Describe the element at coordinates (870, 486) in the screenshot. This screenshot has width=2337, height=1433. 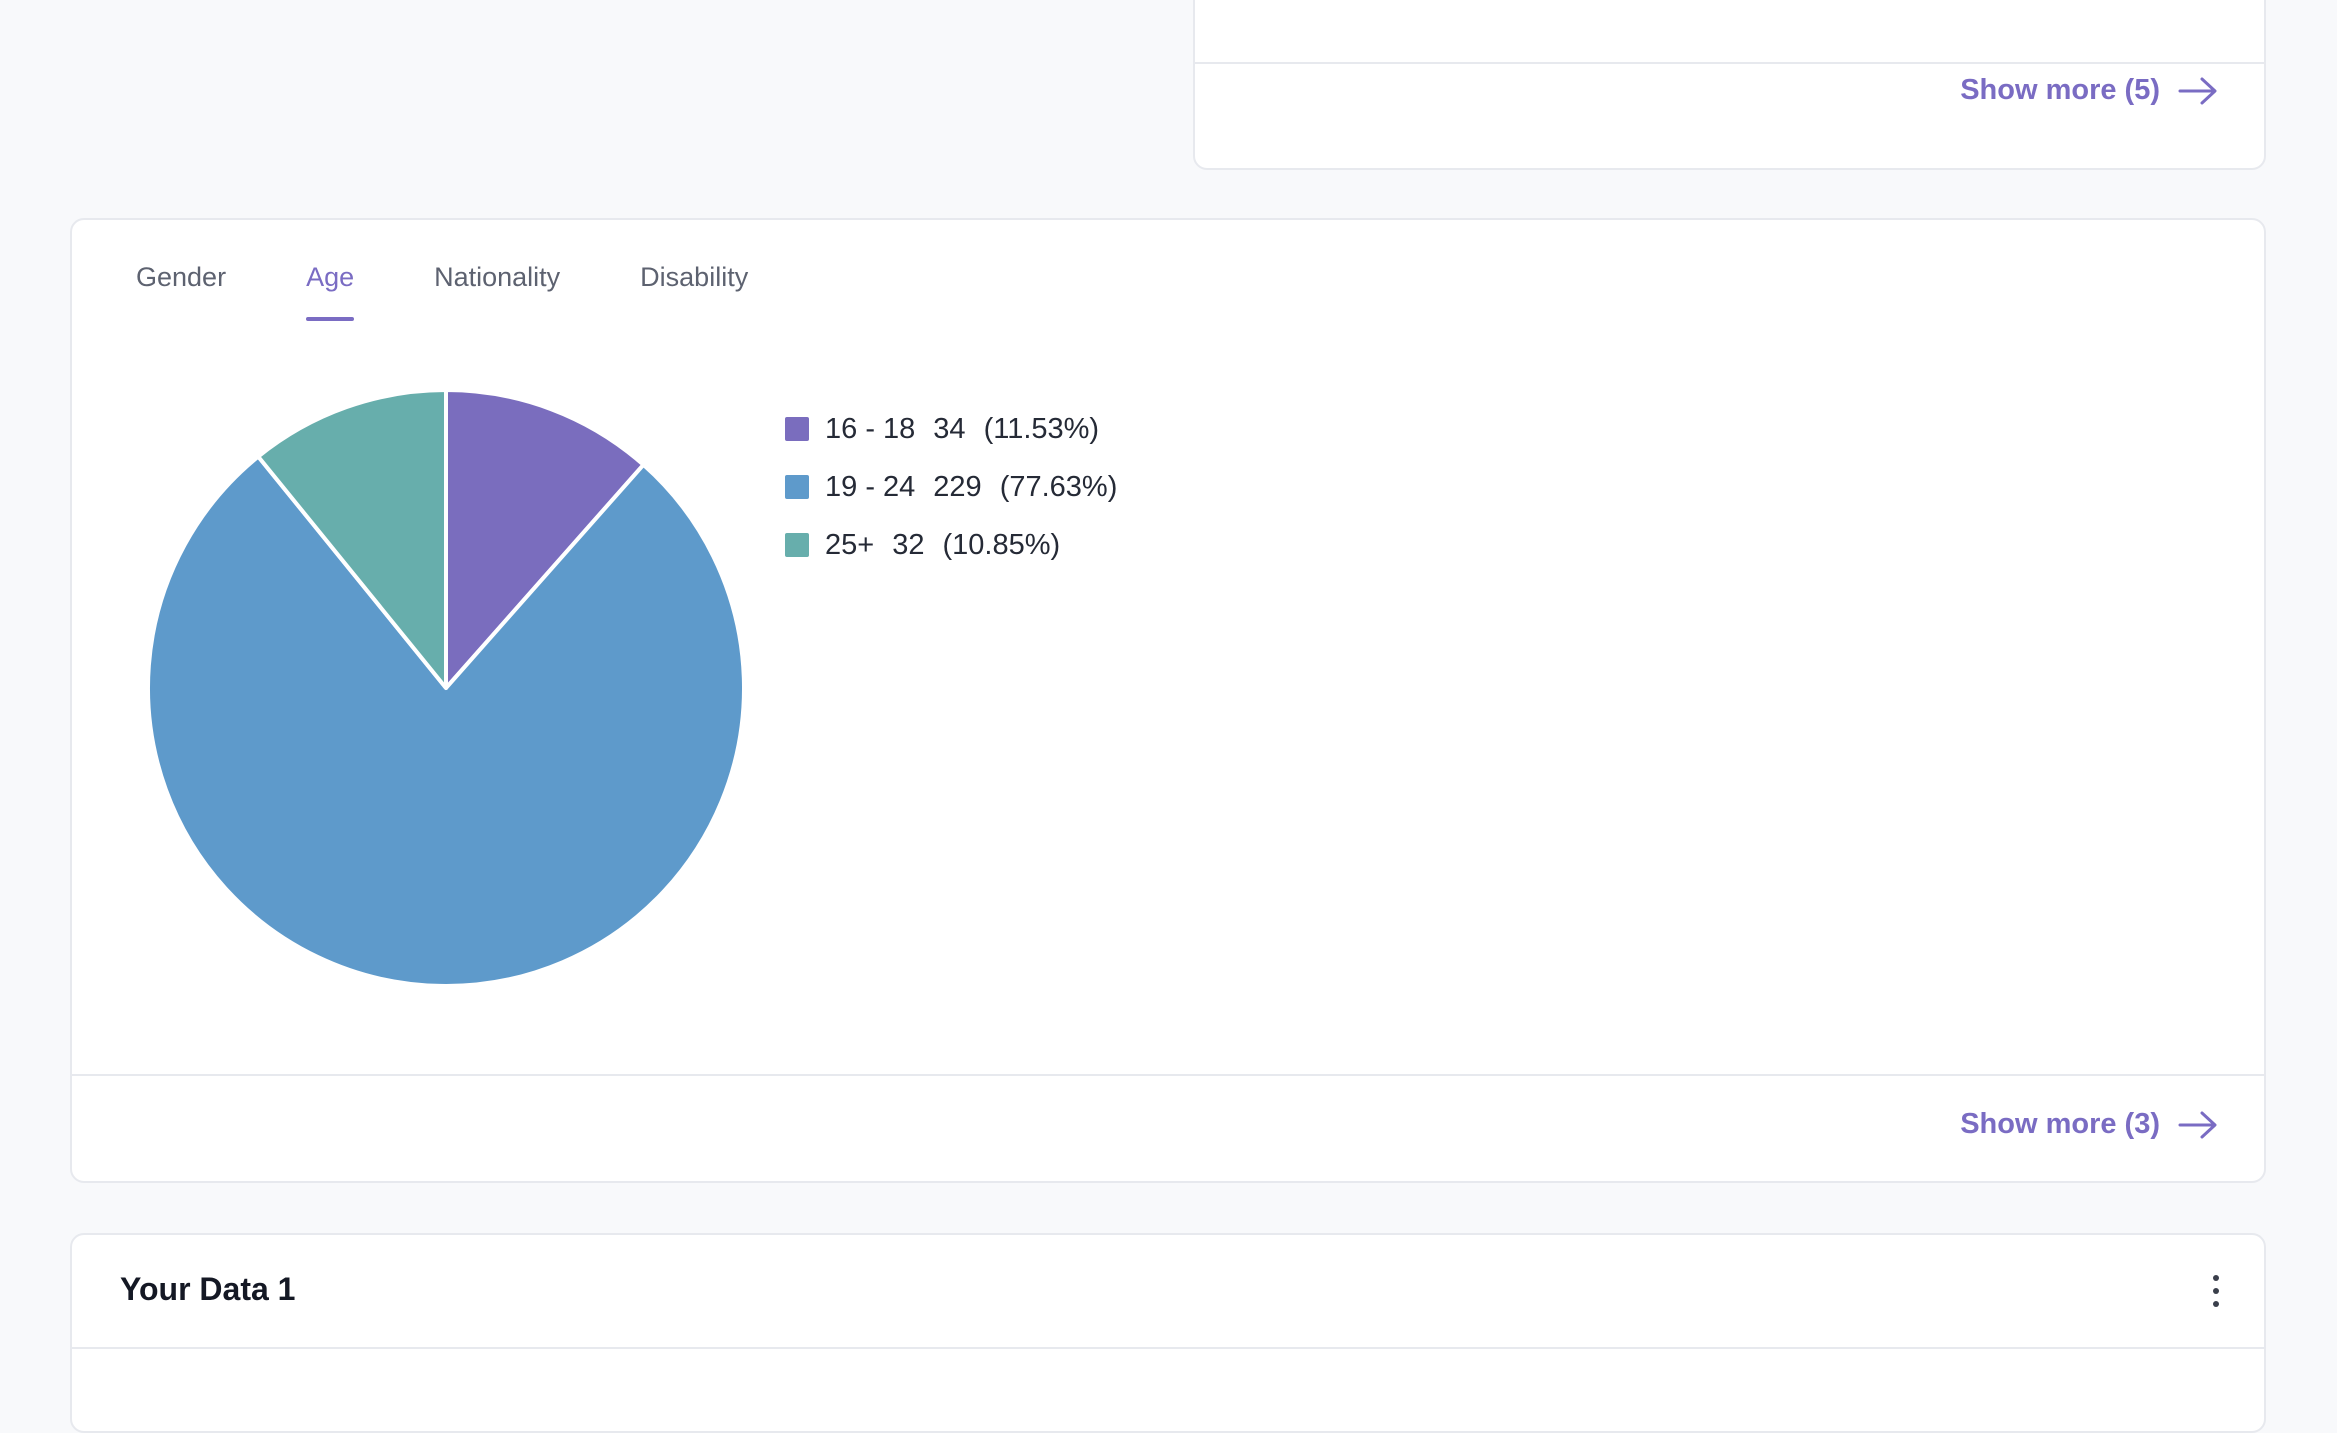
I see `legend-category: 19 - 24` at that location.